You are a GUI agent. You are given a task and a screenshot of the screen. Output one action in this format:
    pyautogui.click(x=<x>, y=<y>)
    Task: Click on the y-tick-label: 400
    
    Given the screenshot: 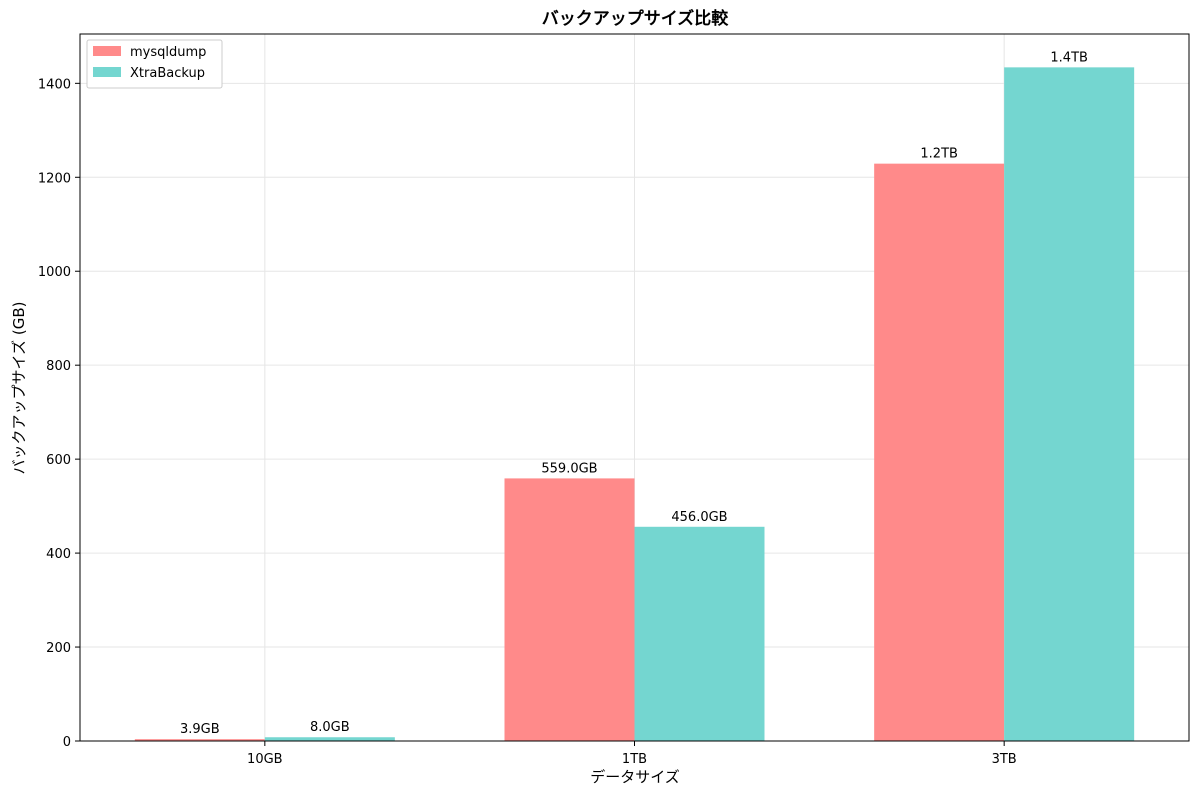 What is the action you would take?
    pyautogui.click(x=58, y=554)
    